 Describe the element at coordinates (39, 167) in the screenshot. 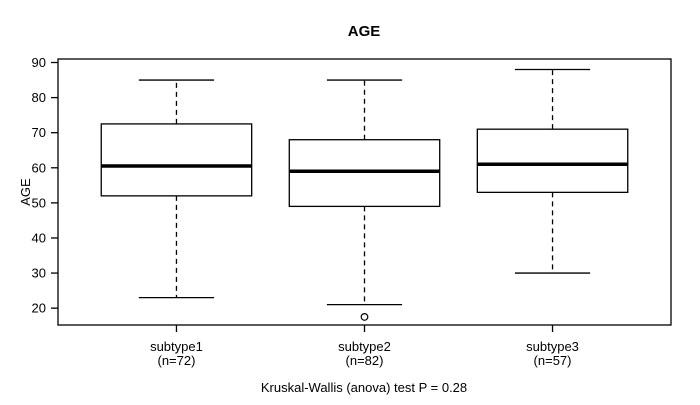

I see `y-tick-label: 60` at that location.